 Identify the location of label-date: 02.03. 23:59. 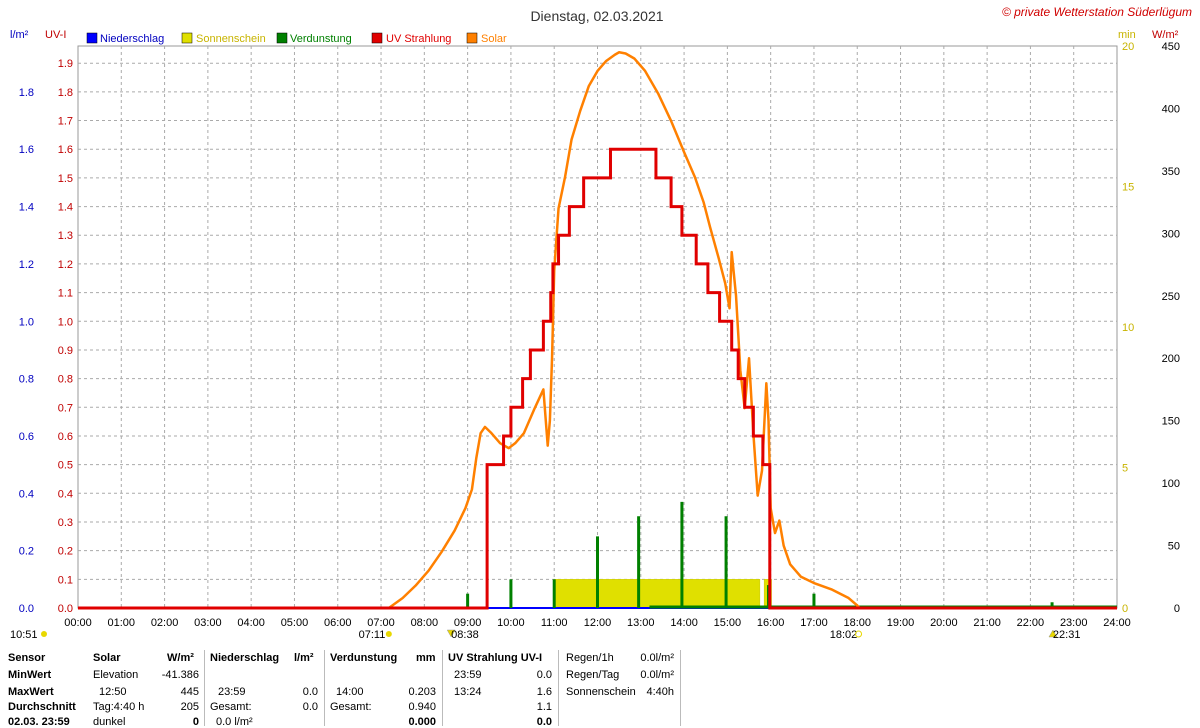
(39, 722).